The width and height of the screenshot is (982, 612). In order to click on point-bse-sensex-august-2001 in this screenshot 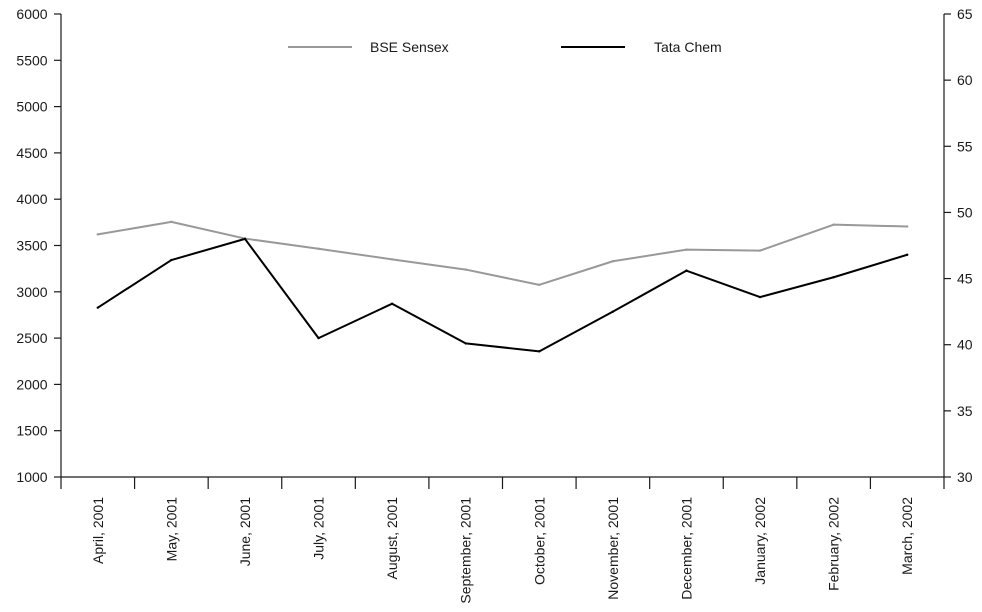, I will do `click(392, 259)`.